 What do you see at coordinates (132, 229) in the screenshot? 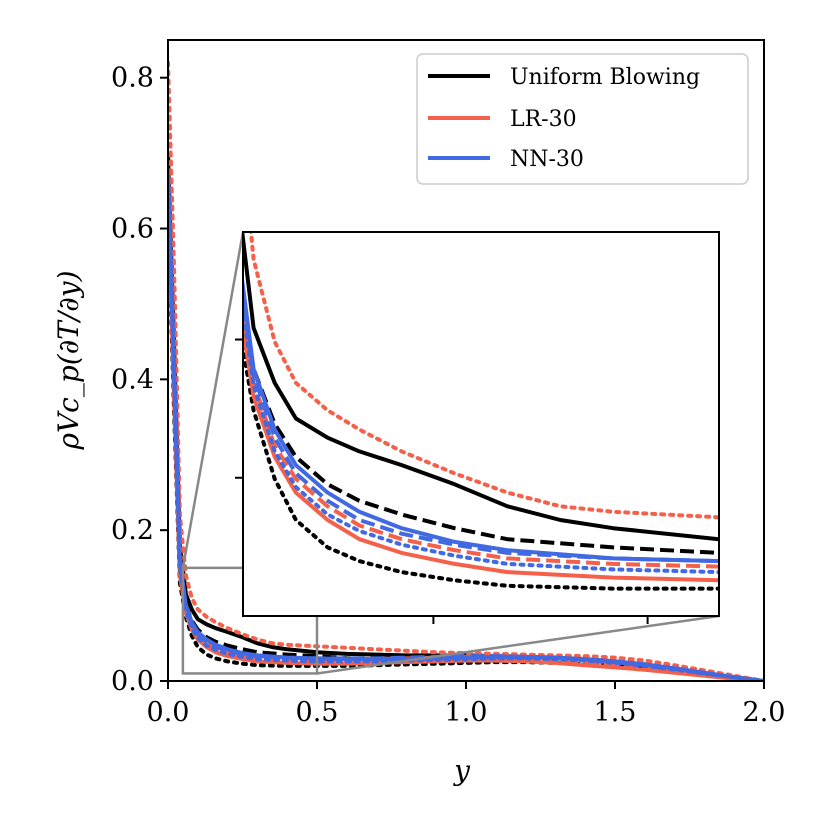
I see `y-tick-label: 0.6` at bounding box center [132, 229].